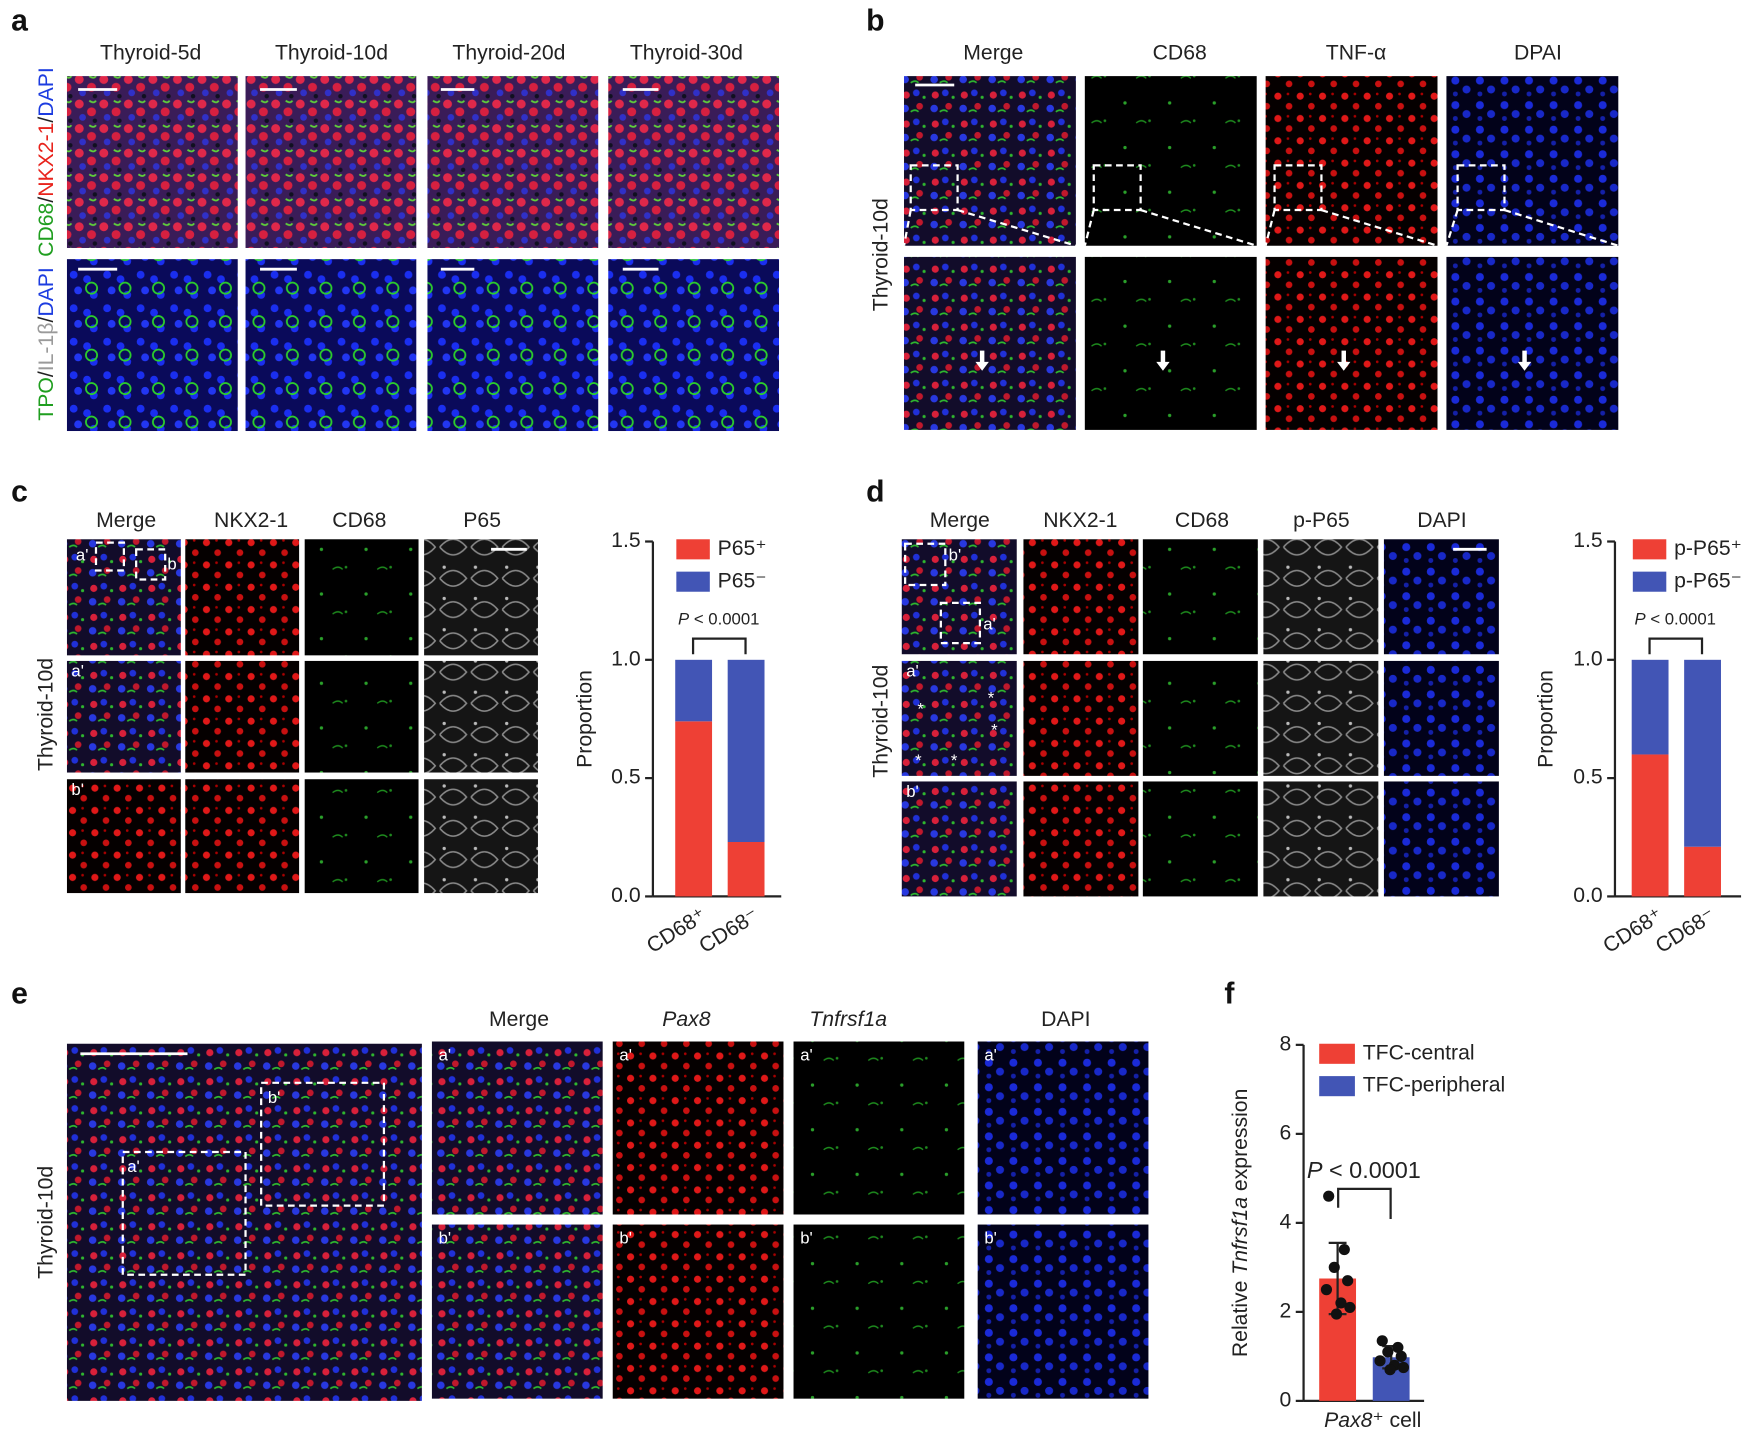 The image size is (1750, 1429). Describe the element at coordinates (1396, 1419) in the screenshot. I see `x-axis-label-part: ⁺ cell` at that location.